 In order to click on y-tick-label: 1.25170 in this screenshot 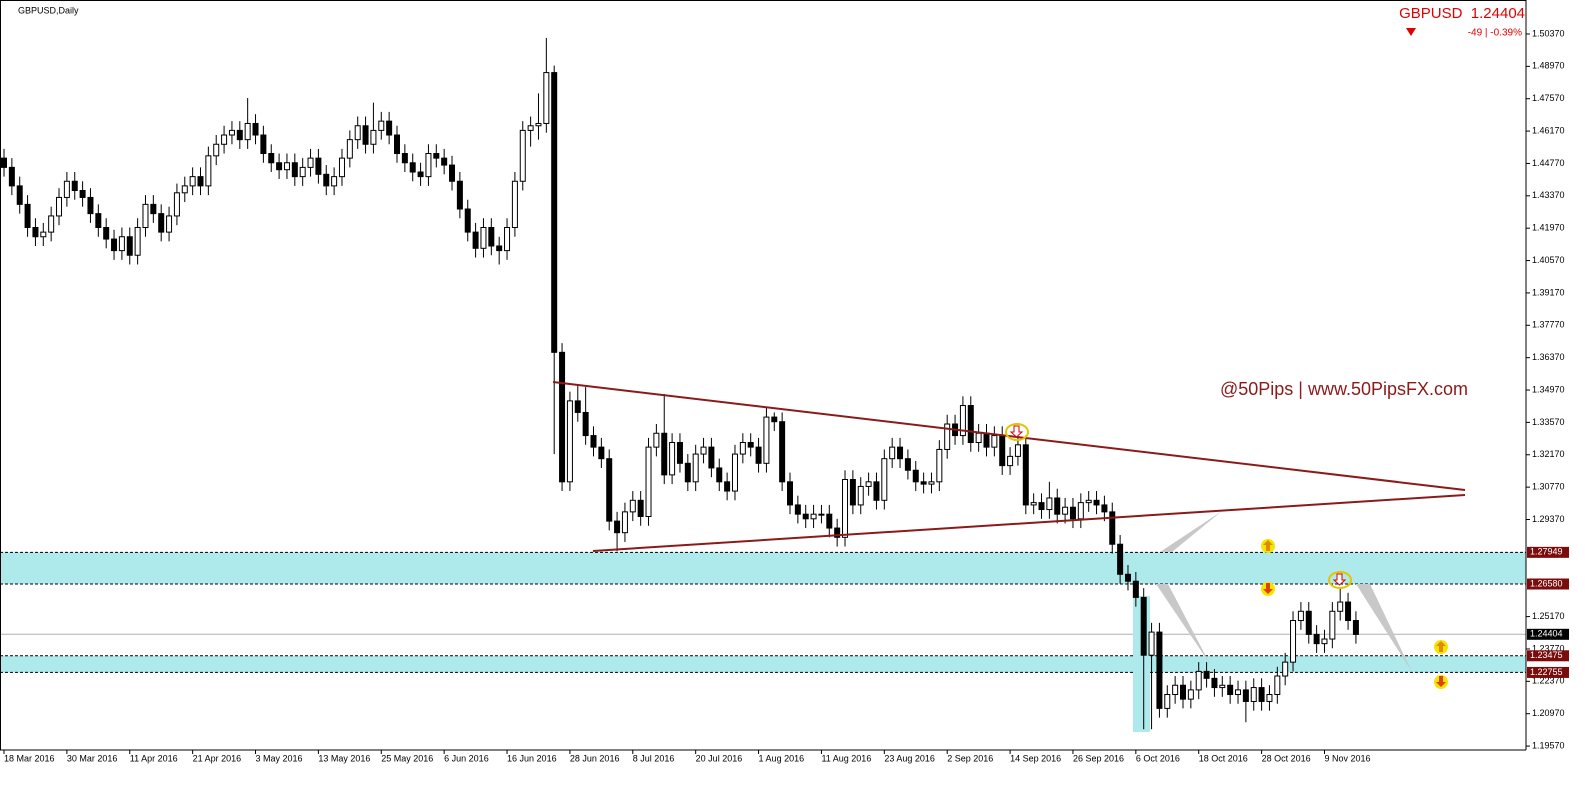, I will do `click(1548, 616)`.